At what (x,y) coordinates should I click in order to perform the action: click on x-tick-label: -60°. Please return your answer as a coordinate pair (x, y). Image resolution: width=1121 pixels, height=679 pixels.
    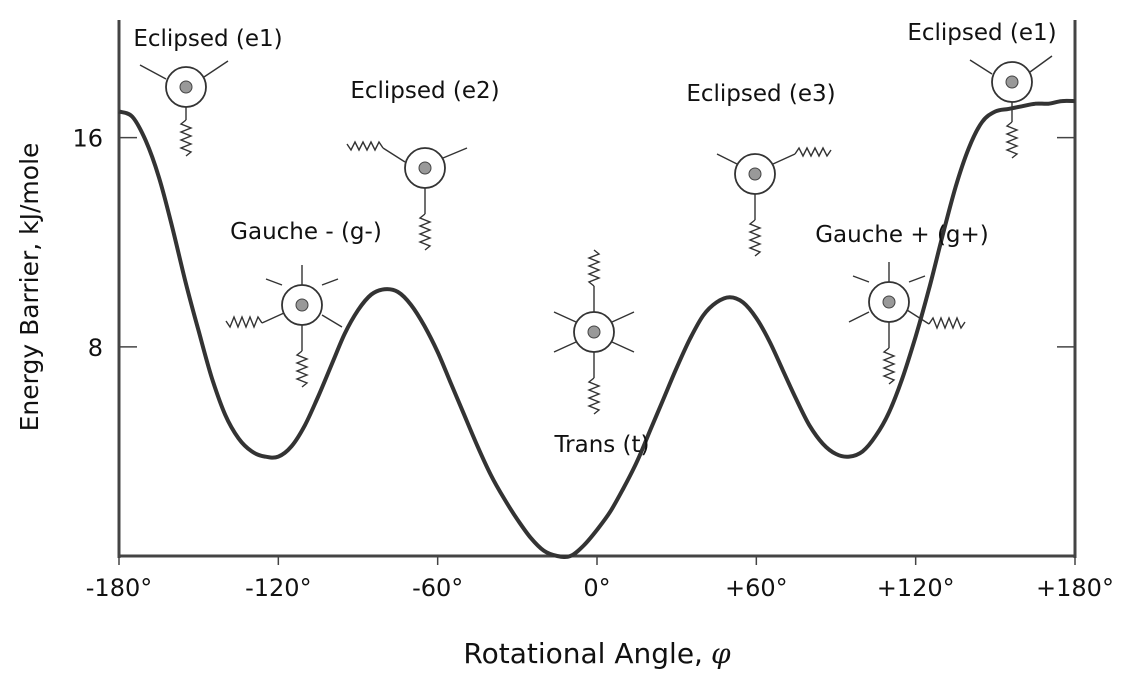
    Looking at the image, I should click on (437, 588).